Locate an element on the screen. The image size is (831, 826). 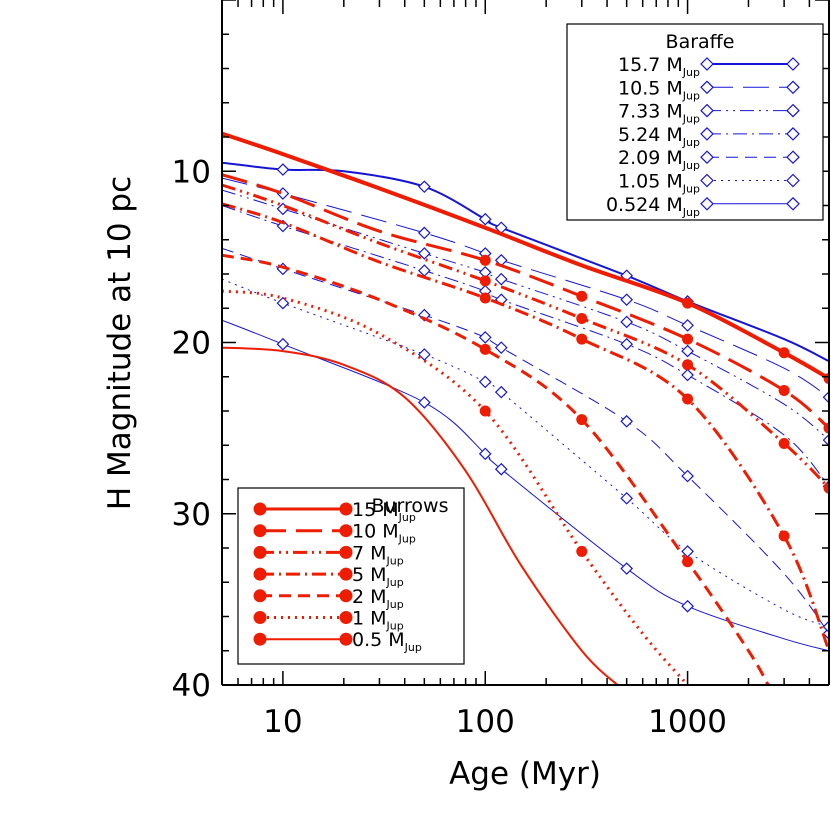
legend-entry: 2 MJup is located at coordinates (328, 598).